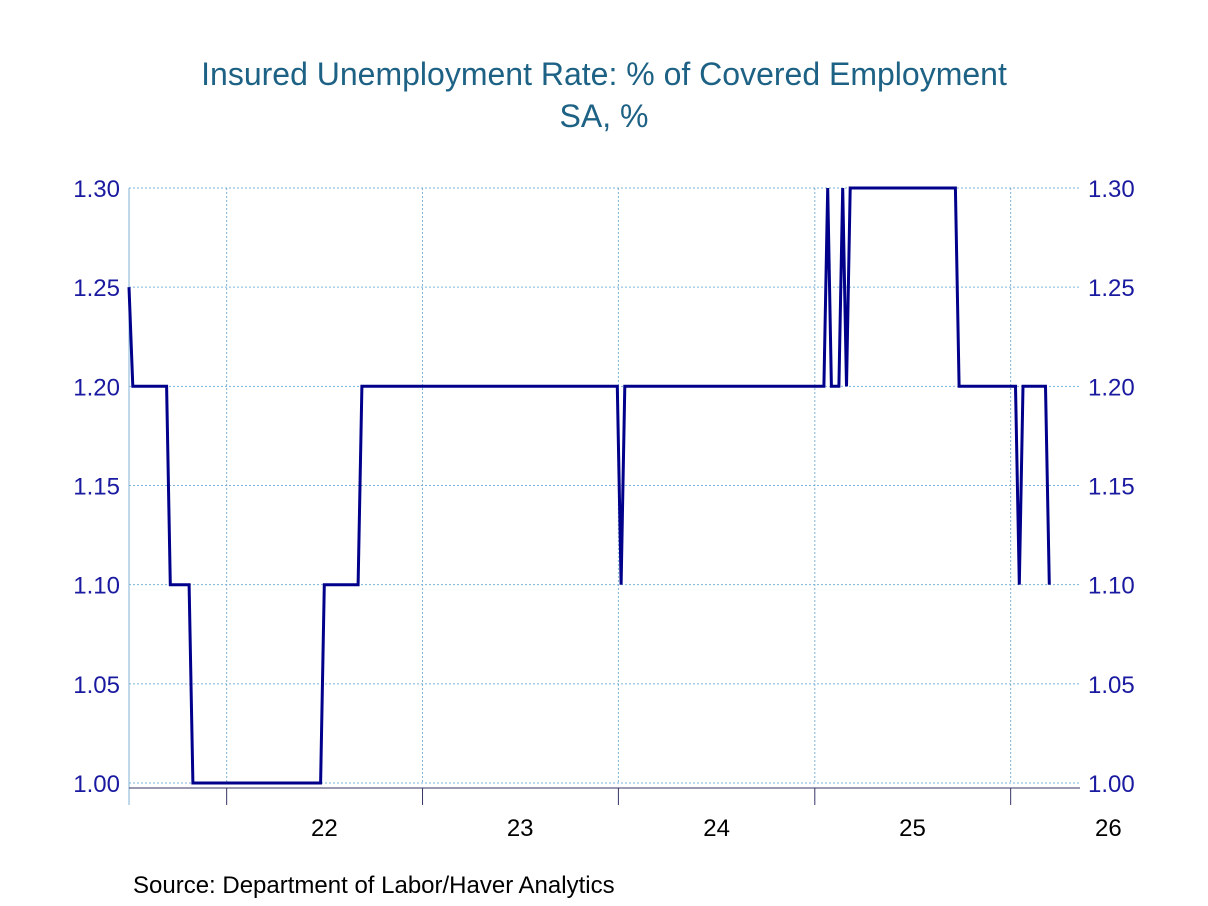  I want to click on y-tick-label-left: 1.00, so click(96, 784).